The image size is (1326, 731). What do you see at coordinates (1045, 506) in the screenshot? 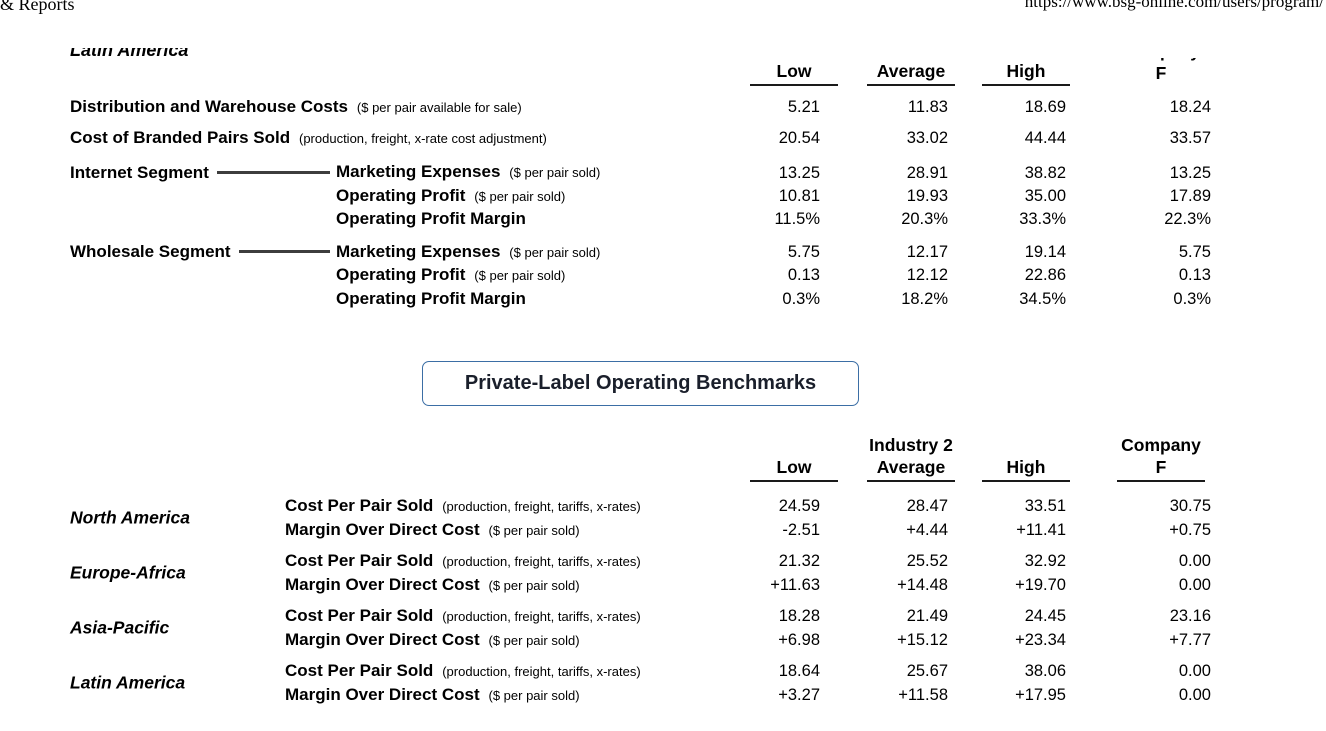
I see `value-high: 33.51` at bounding box center [1045, 506].